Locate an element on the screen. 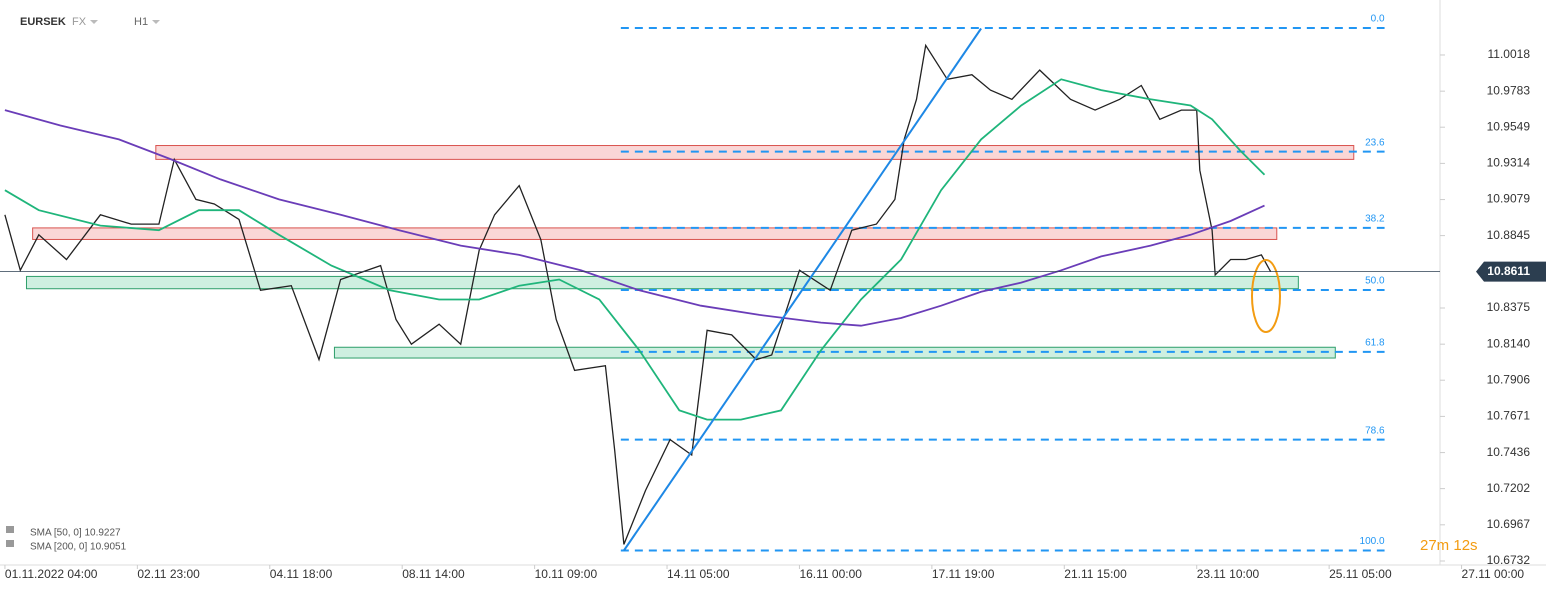 This screenshot has width=1546, height=590. legend-entry: SMA [50, 0] 10.9227 is located at coordinates (75, 533).